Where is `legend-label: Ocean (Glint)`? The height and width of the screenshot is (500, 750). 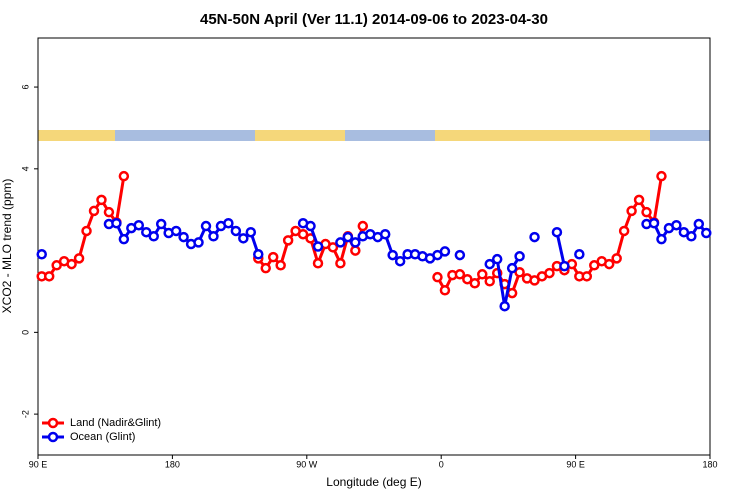 legend-label: Ocean (Glint) is located at coordinates (102, 437).